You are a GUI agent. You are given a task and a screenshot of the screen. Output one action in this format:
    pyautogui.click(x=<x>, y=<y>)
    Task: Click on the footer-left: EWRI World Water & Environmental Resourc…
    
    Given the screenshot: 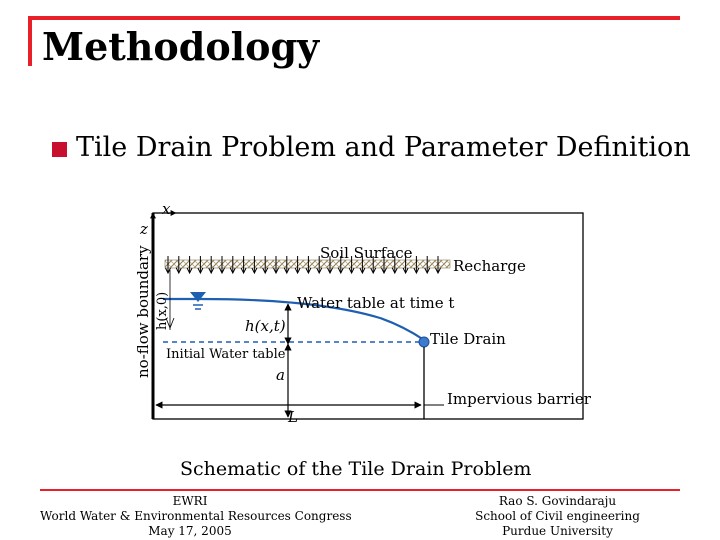 What is the action you would take?
    pyautogui.click(x=196, y=516)
    